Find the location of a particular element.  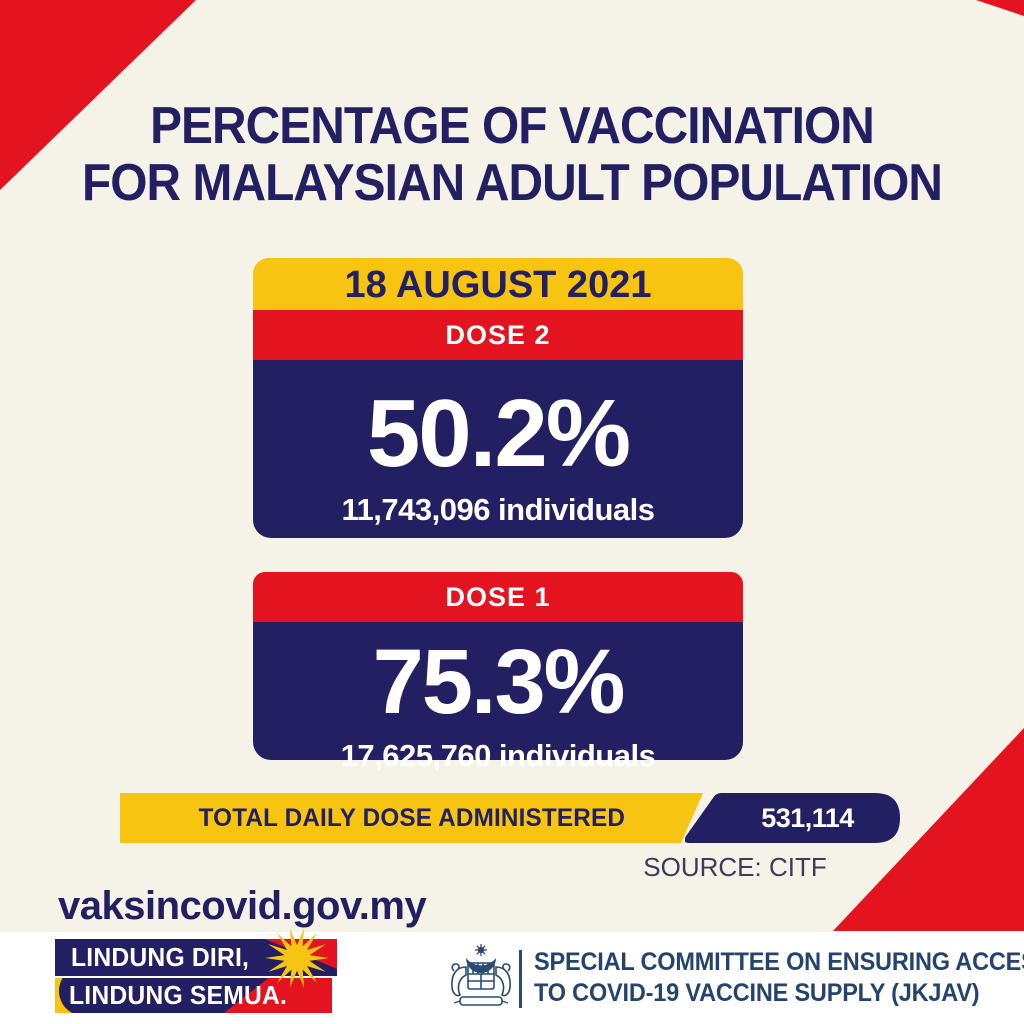

corner-triangle-top-right is located at coordinates (1000, 8).